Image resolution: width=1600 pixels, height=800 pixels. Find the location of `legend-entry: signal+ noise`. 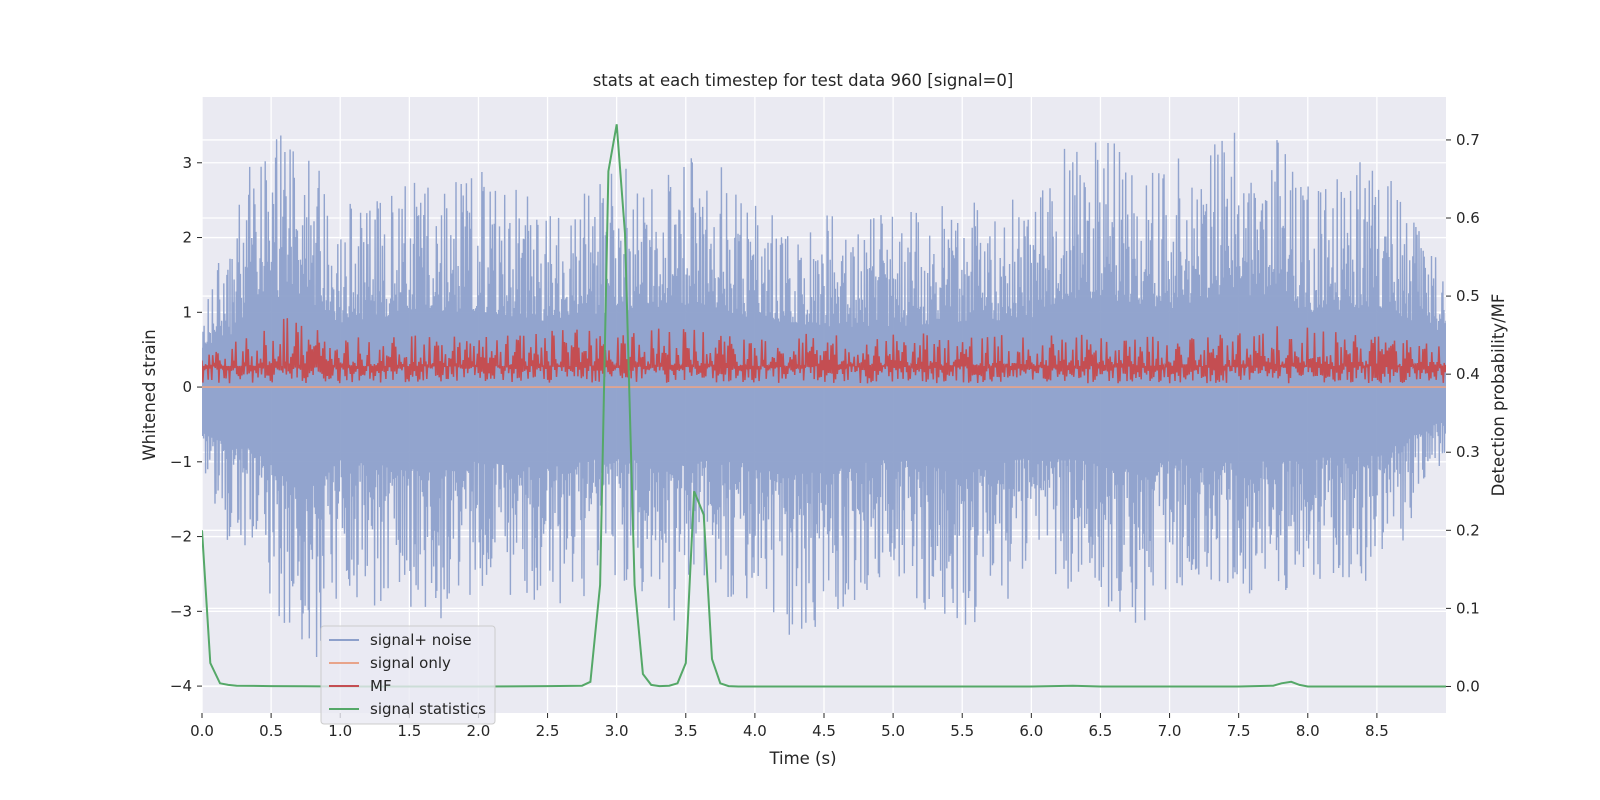

legend-entry: signal+ noise is located at coordinates (400, 640).